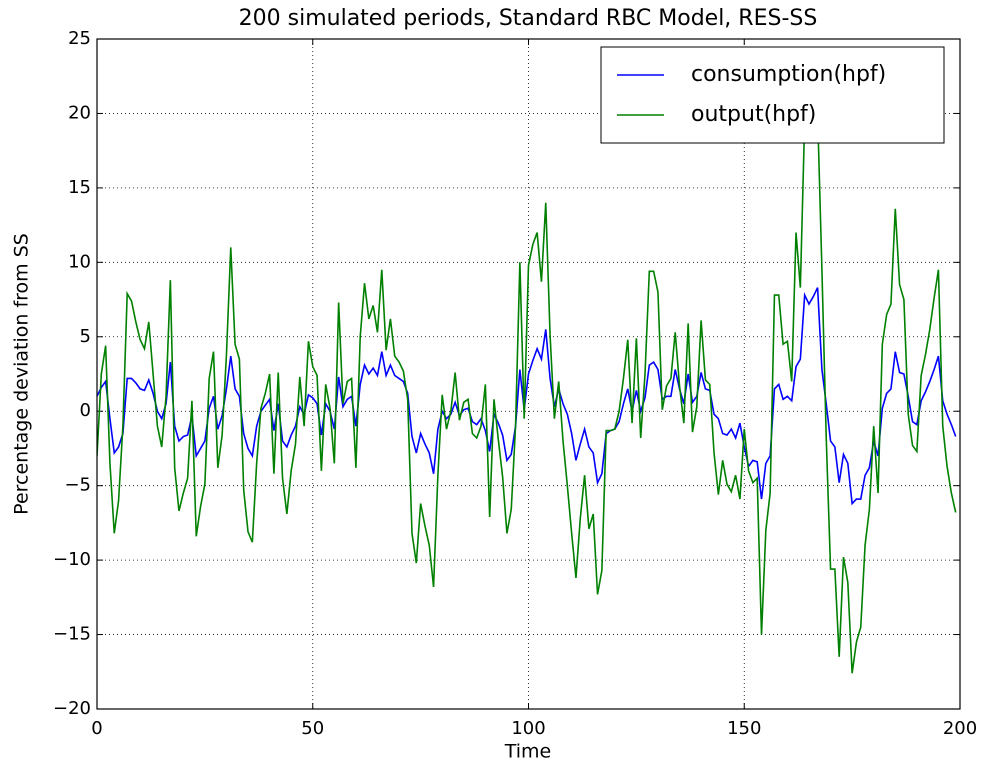  Describe the element at coordinates (79, 38) in the screenshot. I see `y-tick-label: 25` at that location.